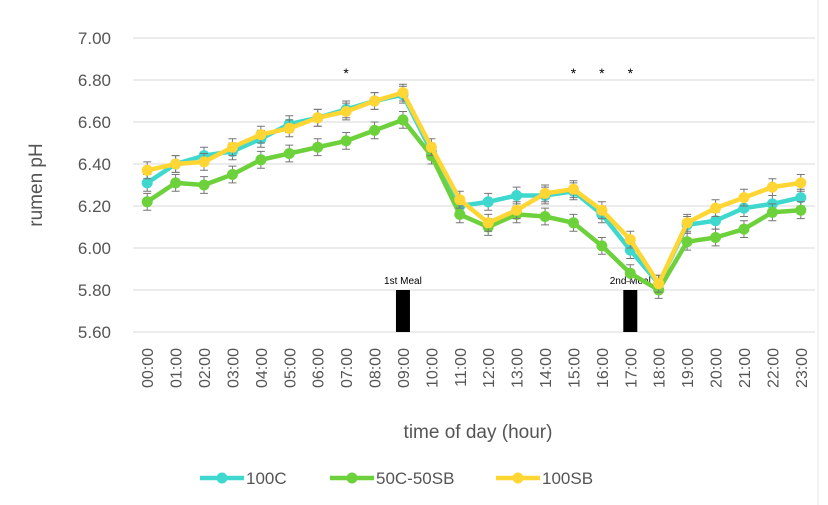 The image size is (828, 505). Describe the element at coordinates (478, 432) in the screenshot. I see `x-axis-label: time of day (hour)` at that location.